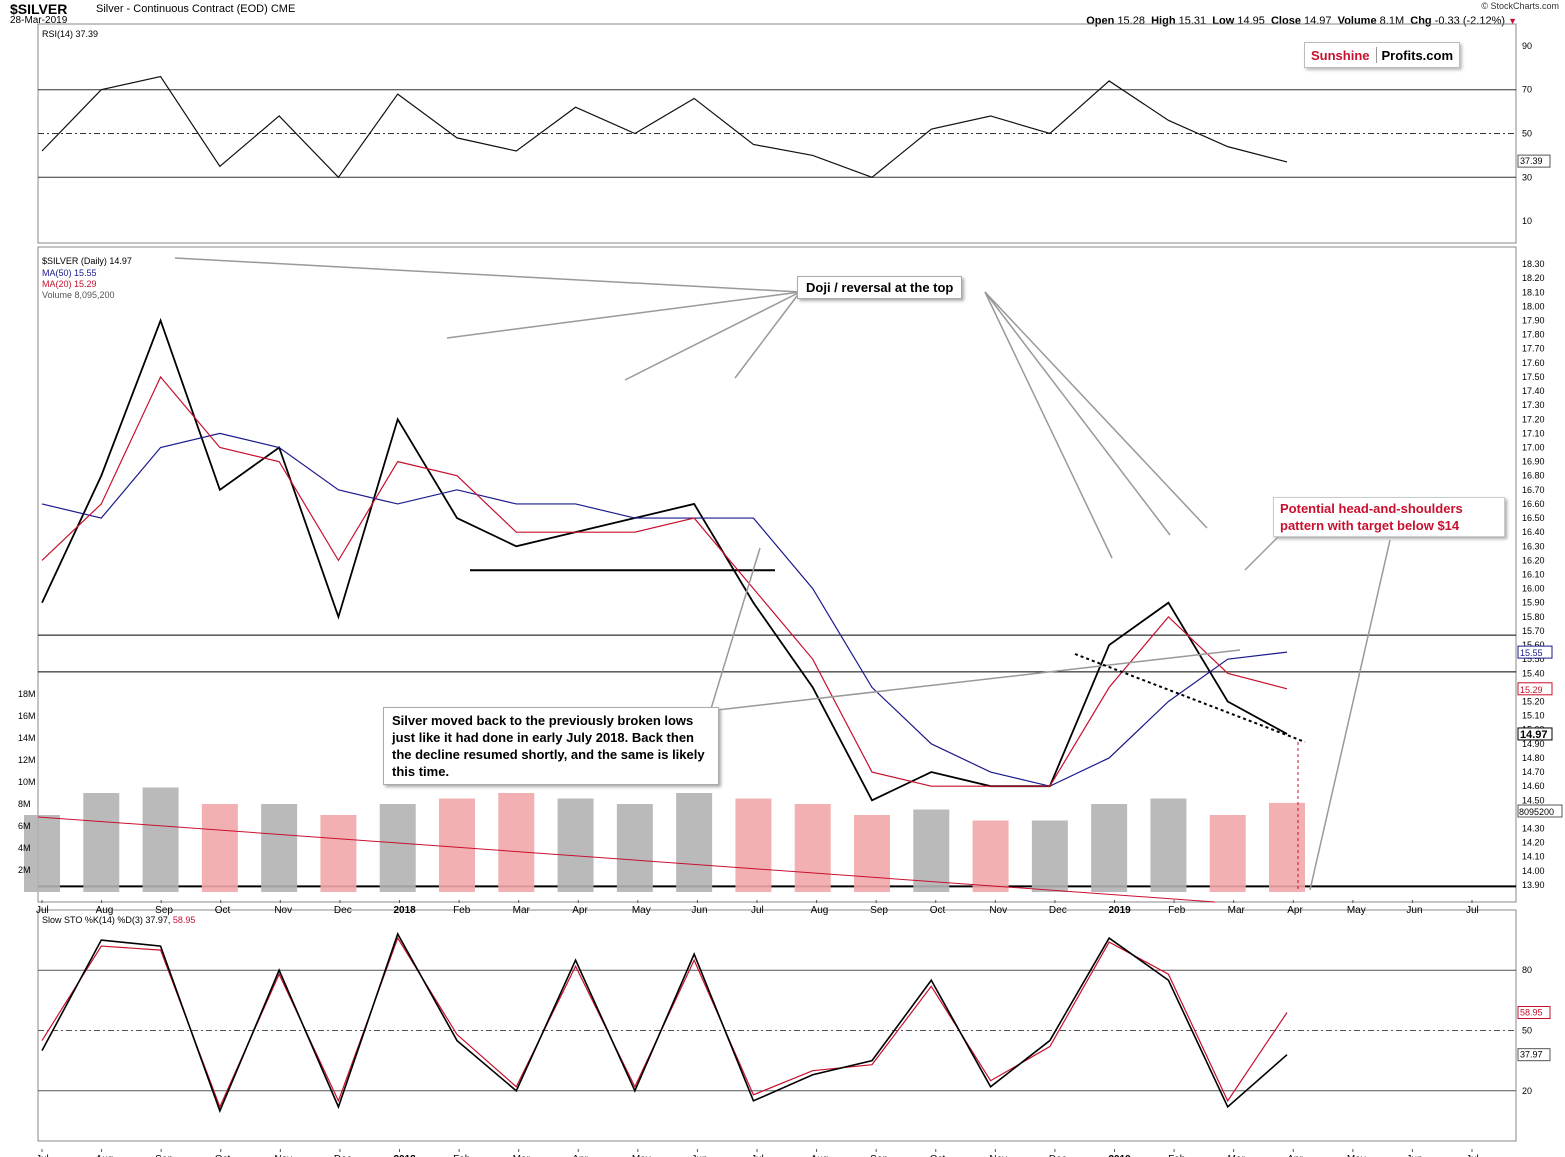 This screenshot has width=1565, height=1157. I want to click on sto-x-label: Jun, so click(1414, 1155).